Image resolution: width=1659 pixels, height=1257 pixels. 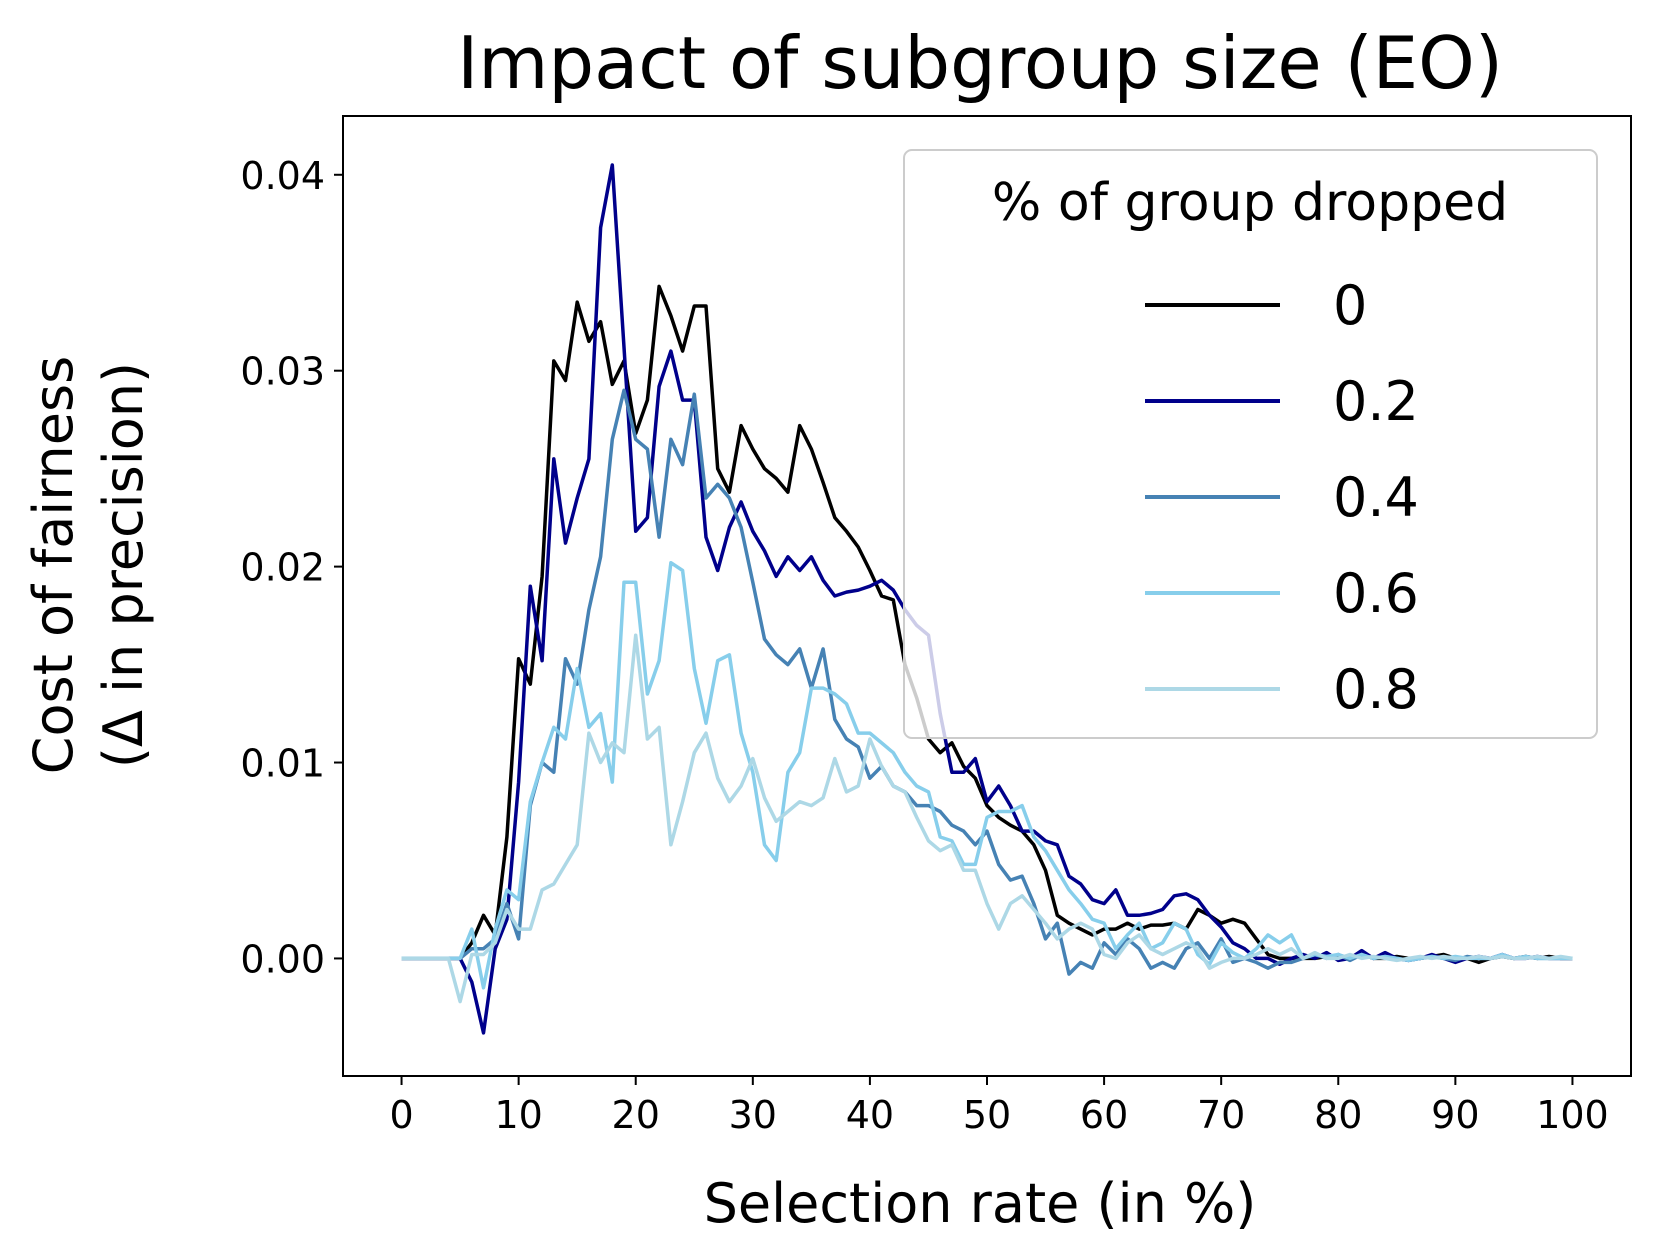 I want to click on x-axis-title: Selection rate (in %), so click(x=980, y=1203).